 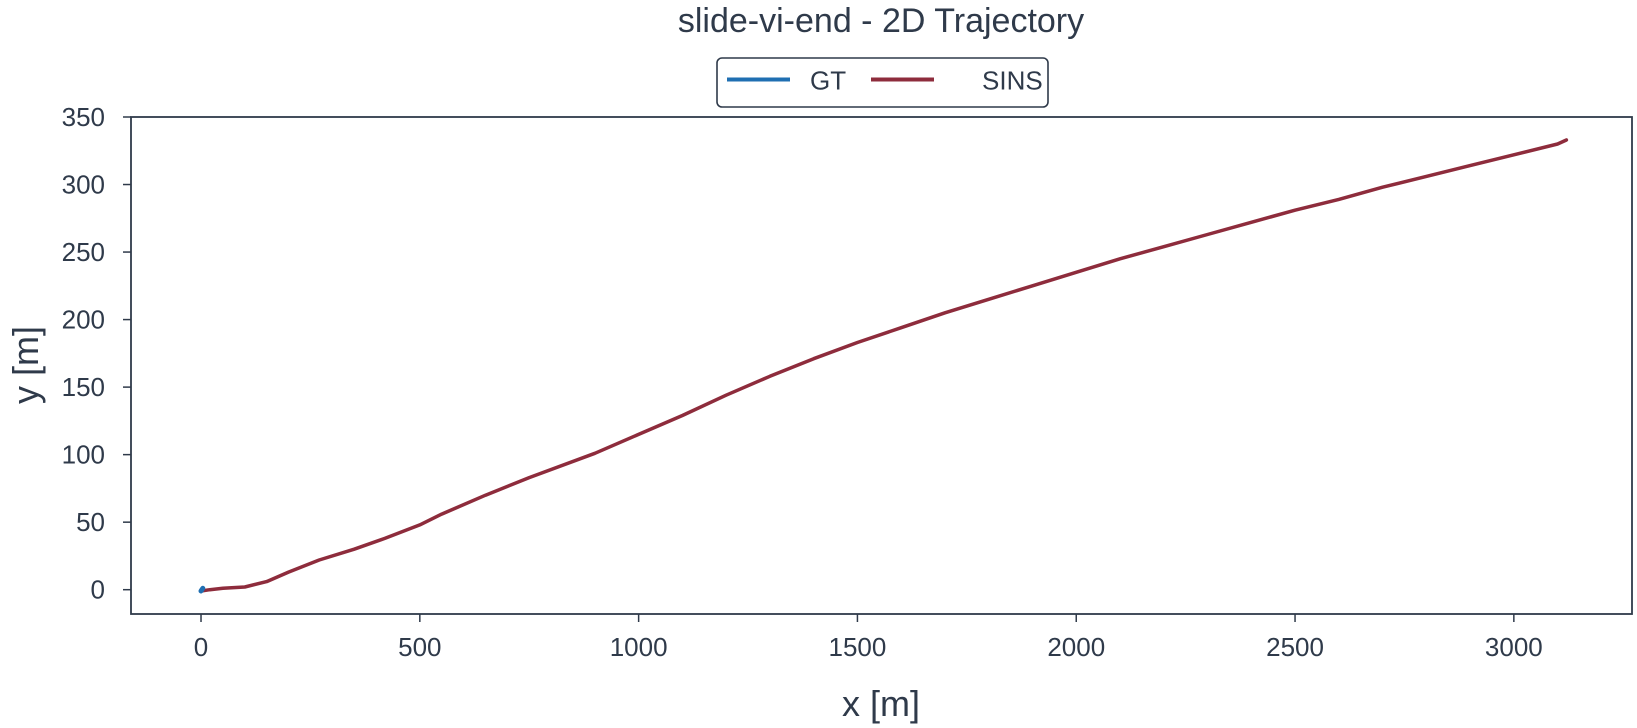 What do you see at coordinates (96, 353) in the screenshot?
I see `y-axis: 0 50 100 150 200 250 300 350` at bounding box center [96, 353].